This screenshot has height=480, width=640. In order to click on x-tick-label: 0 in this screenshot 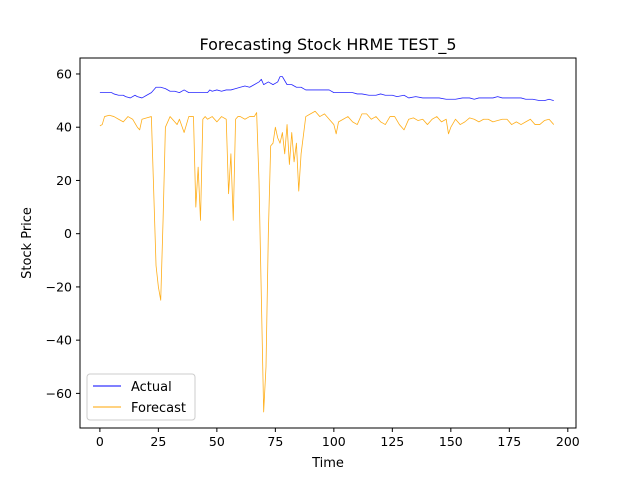, I will do `click(100, 441)`.